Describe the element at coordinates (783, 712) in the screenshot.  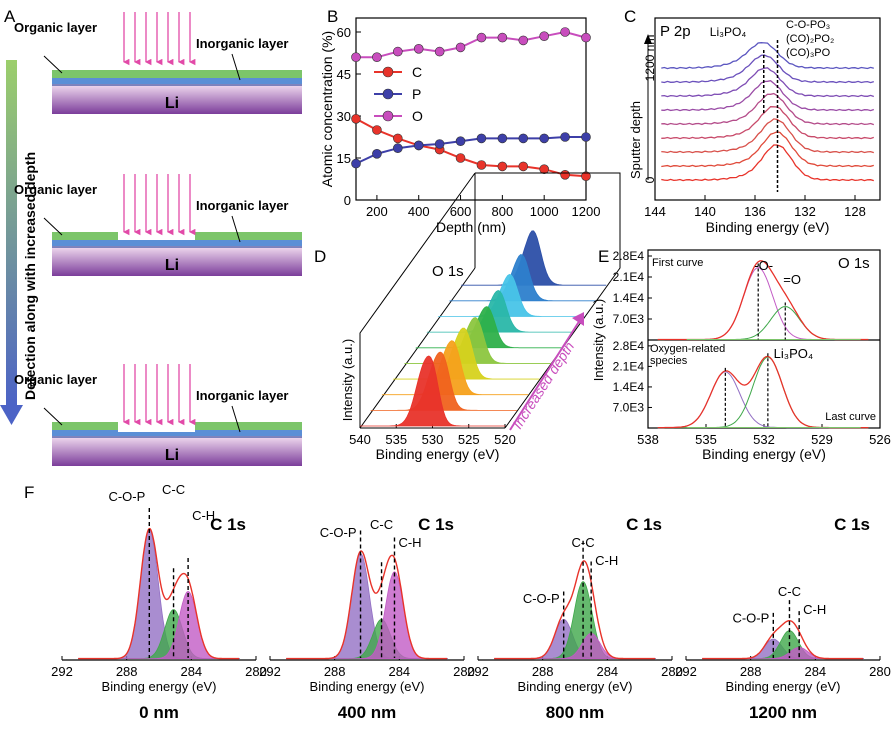
I see `depth-label: 1200 nm` at that location.